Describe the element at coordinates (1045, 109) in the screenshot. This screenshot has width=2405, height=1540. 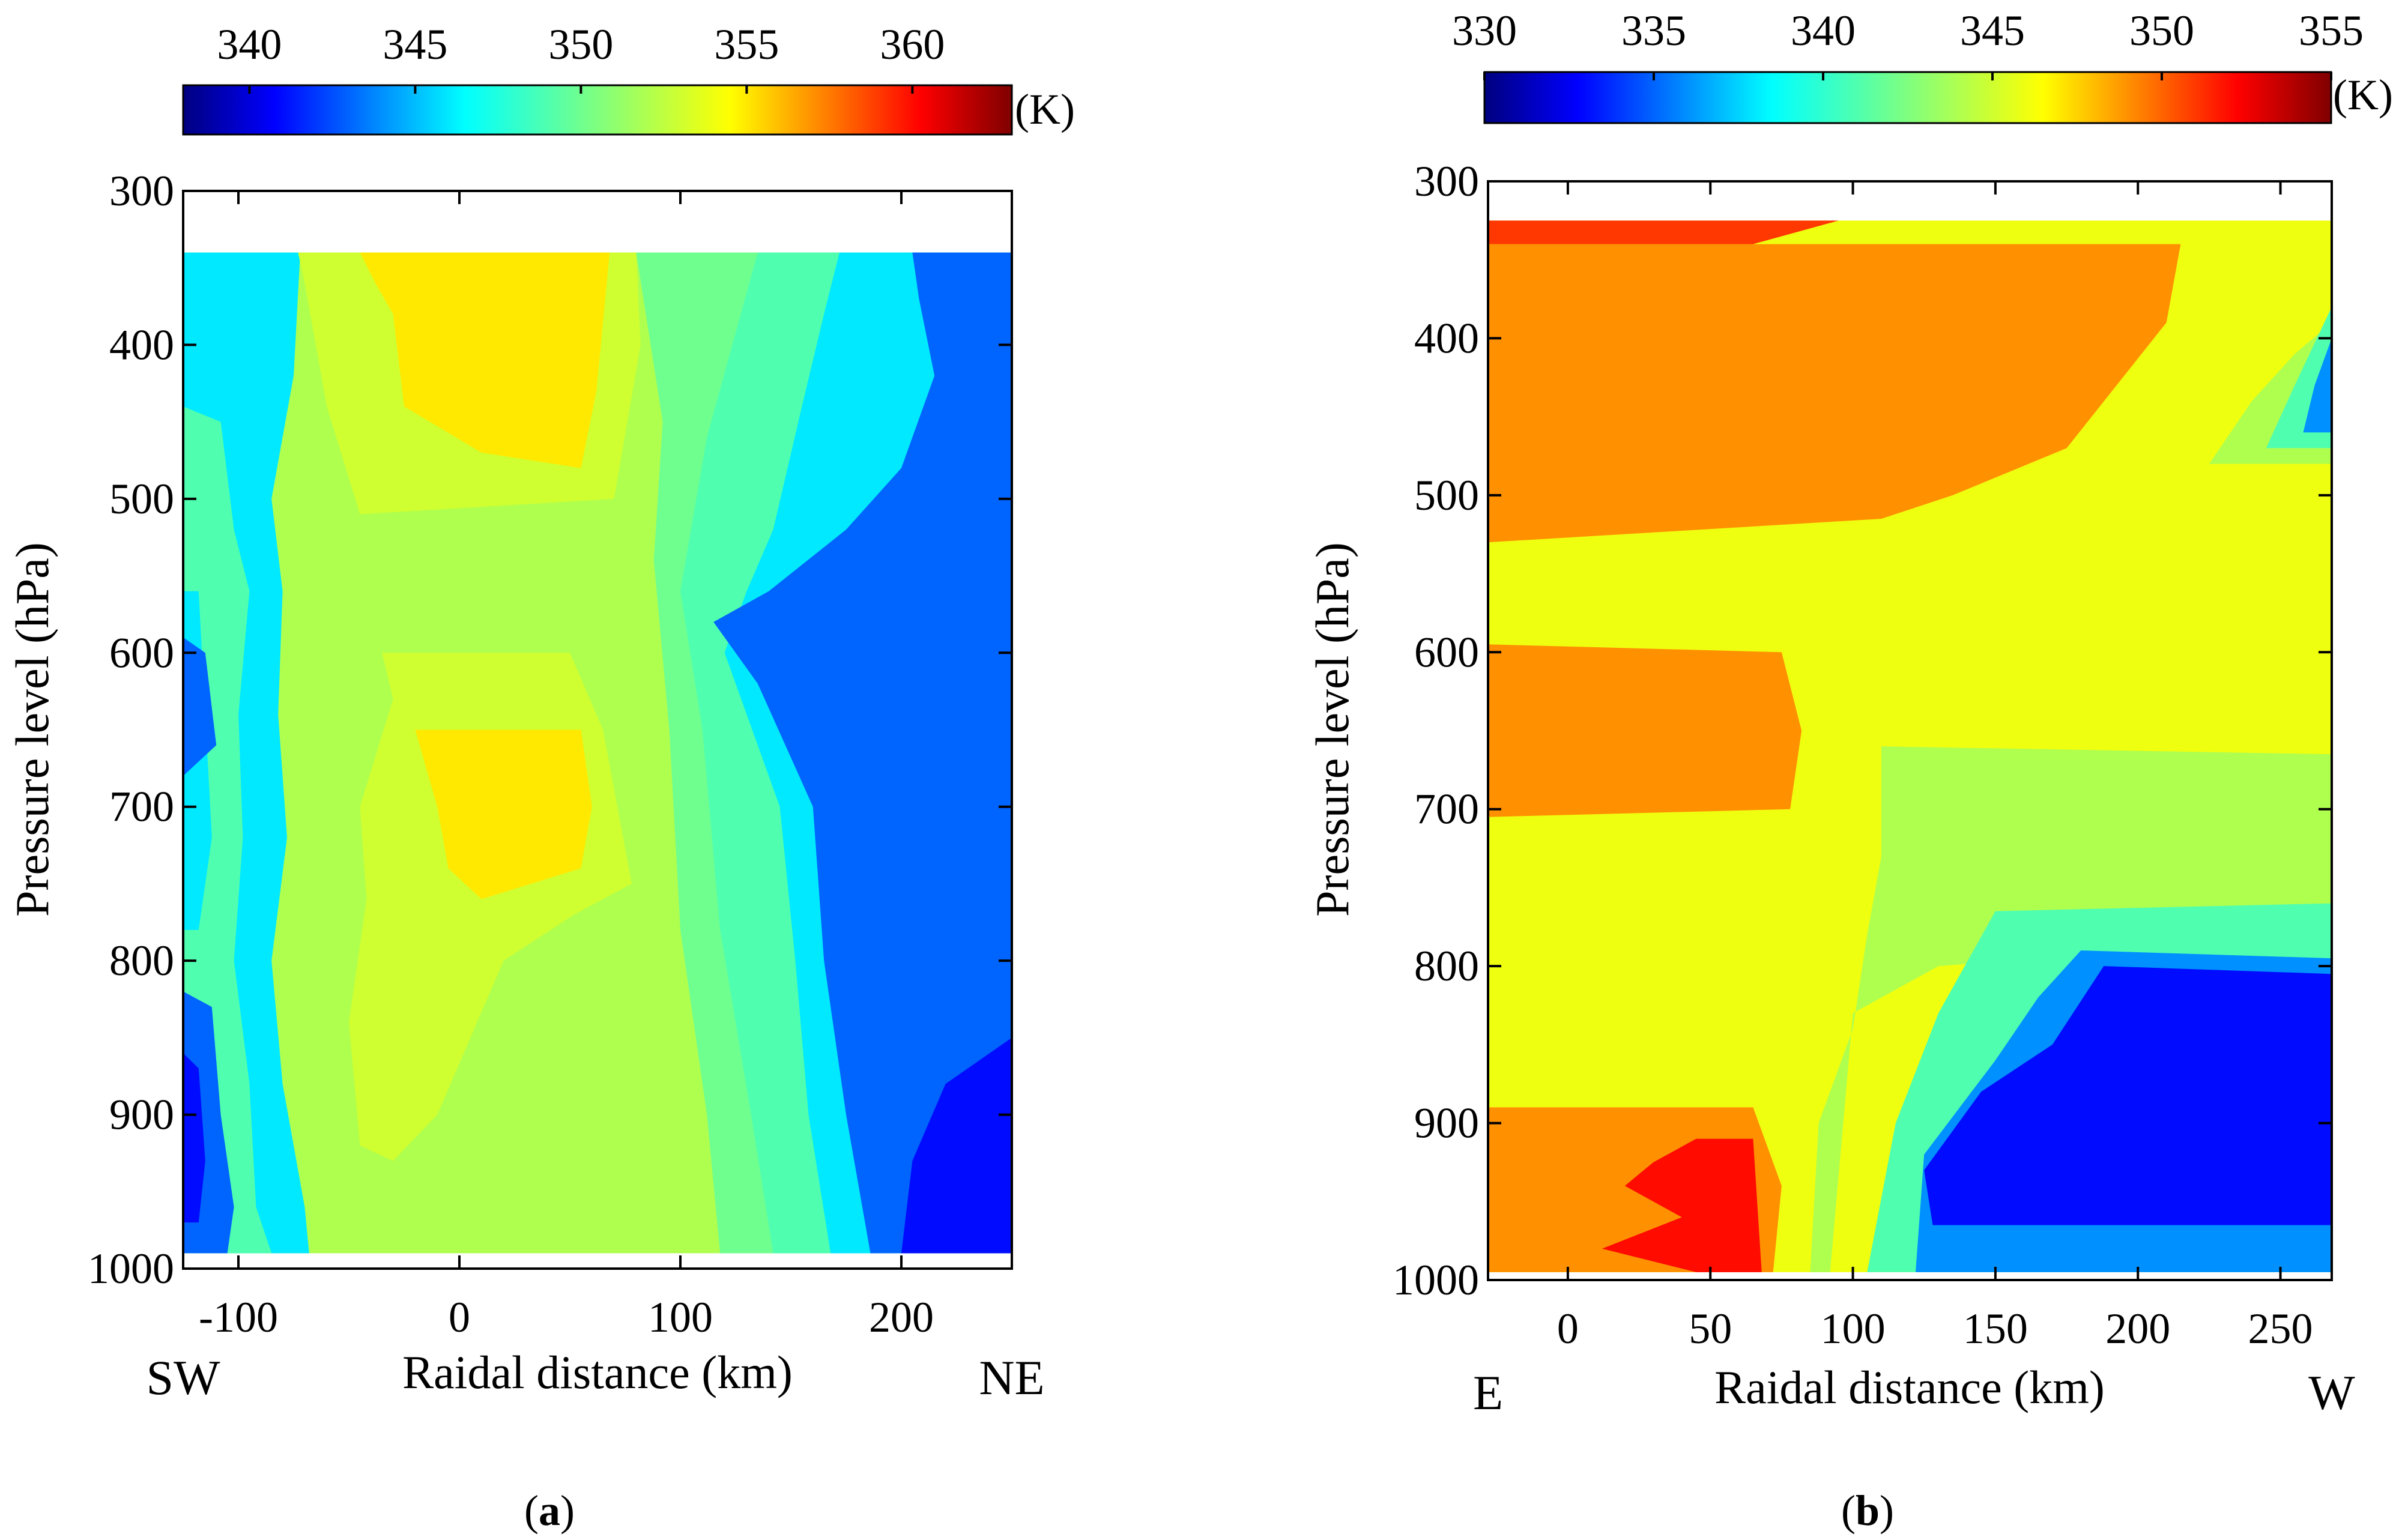
I see `colorbar-a-unit: (K)` at that location.